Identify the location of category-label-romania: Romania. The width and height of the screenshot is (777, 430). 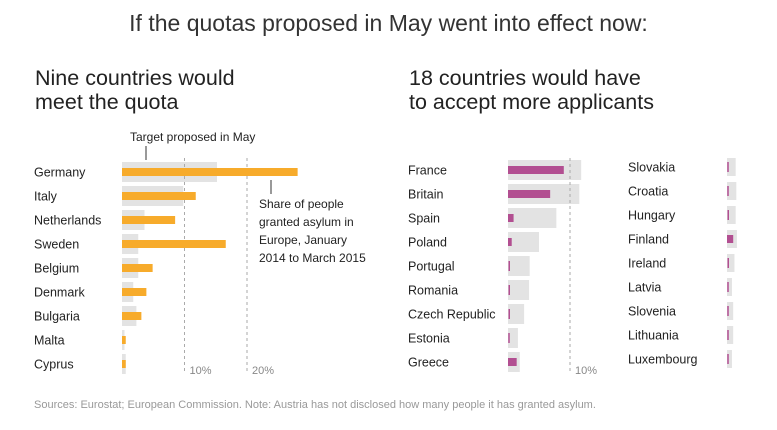
(433, 291).